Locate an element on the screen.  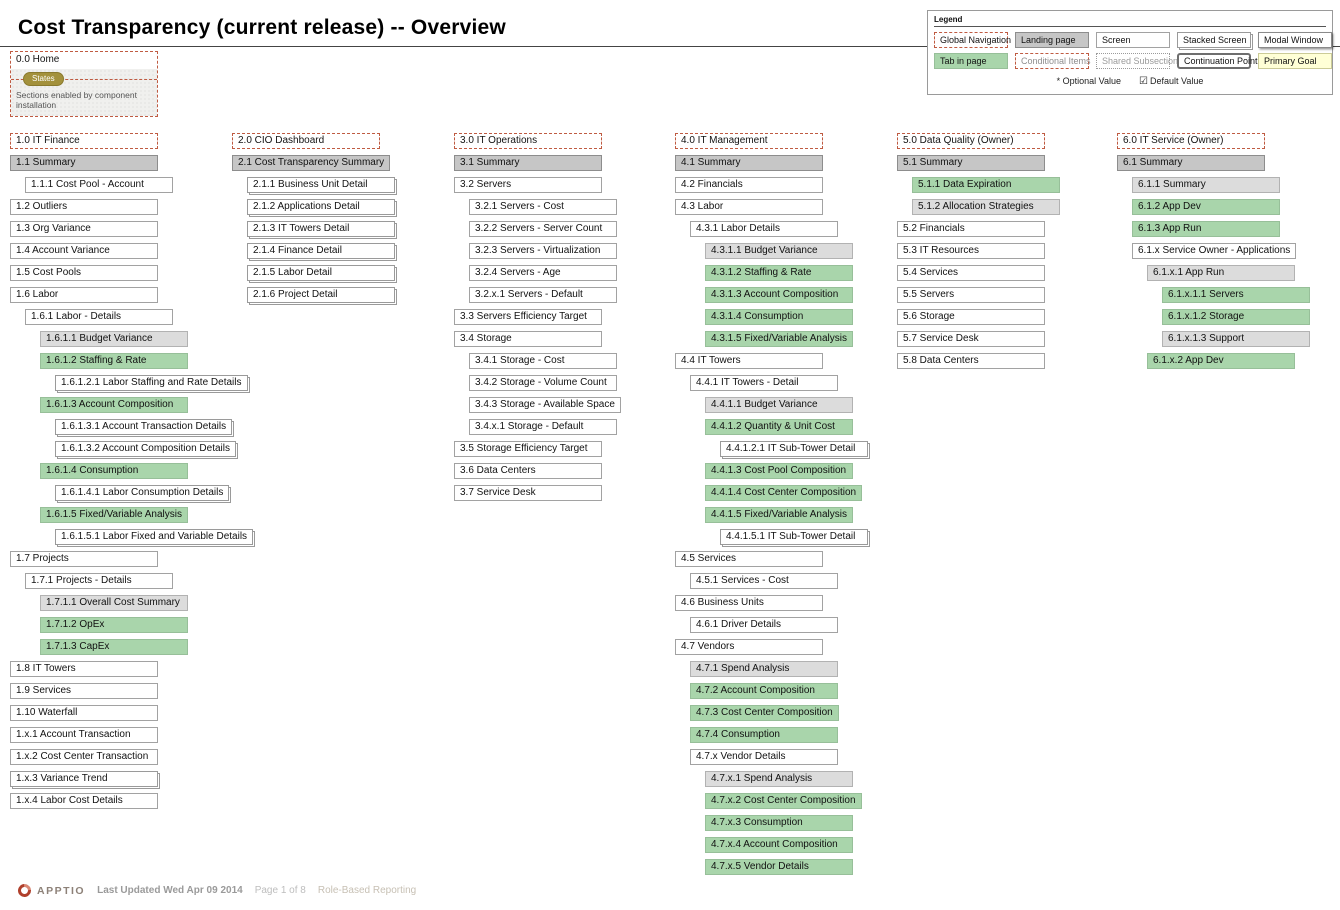
node-4.0: 4.0 IT Management is located at coordinates (749, 141).